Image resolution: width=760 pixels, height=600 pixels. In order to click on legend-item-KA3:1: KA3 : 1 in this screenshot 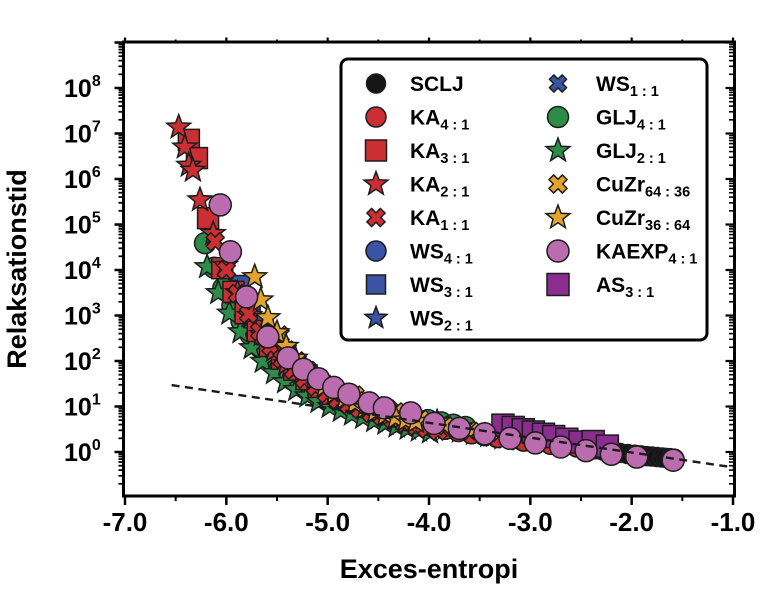, I will do `click(416, 153)`.